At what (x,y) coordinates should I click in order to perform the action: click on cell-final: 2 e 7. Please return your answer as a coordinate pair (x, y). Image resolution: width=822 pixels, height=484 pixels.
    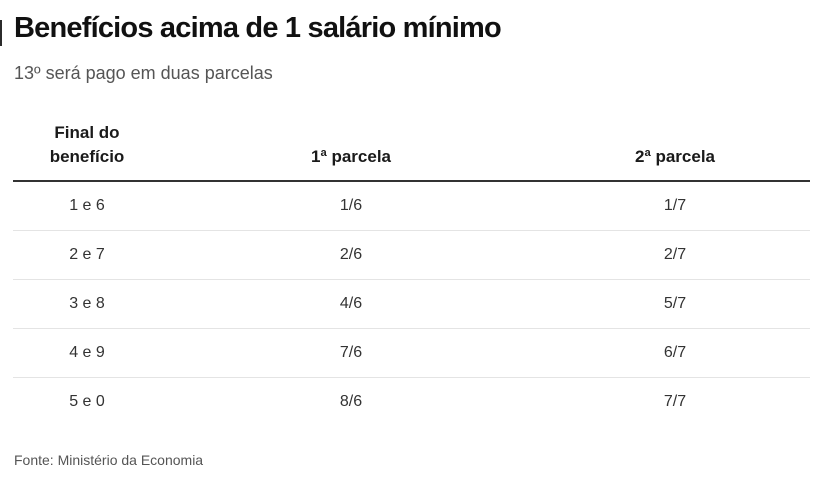
    Looking at the image, I should click on (87, 254).